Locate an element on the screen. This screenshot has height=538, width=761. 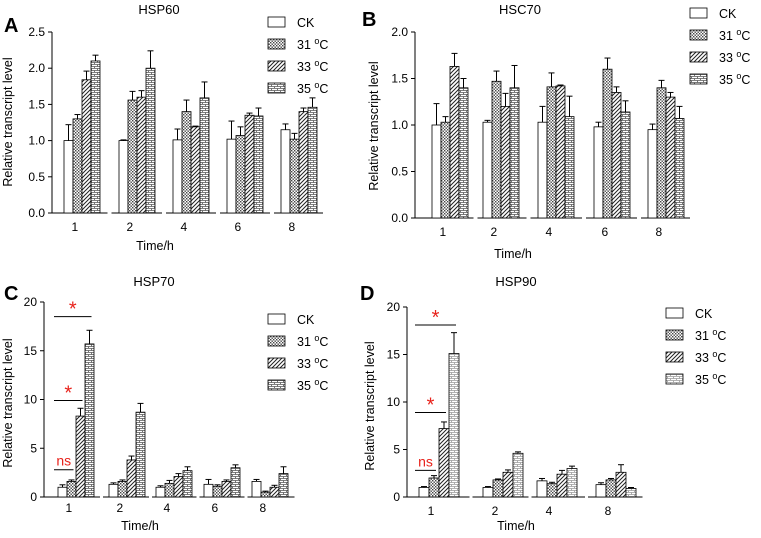
chart-title: HSP90 is located at coordinates (515, 281).